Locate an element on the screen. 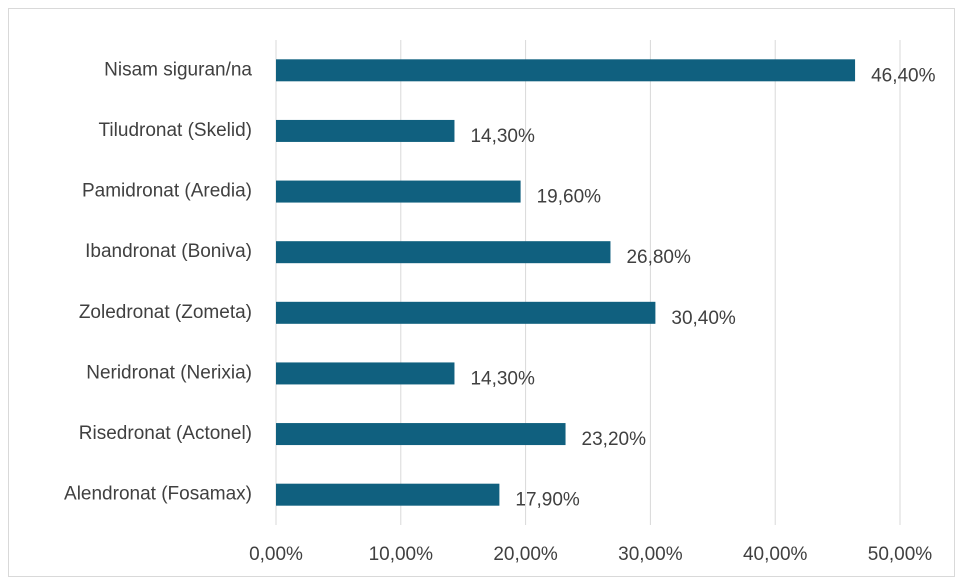 The height and width of the screenshot is (580, 957). value-label: 19,60% is located at coordinates (569, 197).